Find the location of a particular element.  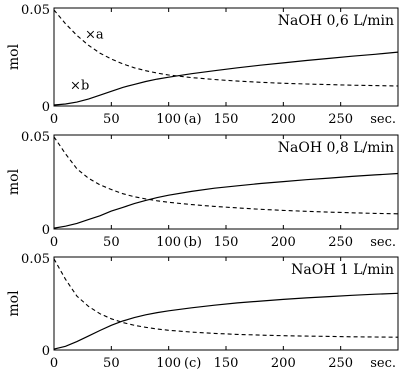

annotation-b: ×b is located at coordinates (79, 85).